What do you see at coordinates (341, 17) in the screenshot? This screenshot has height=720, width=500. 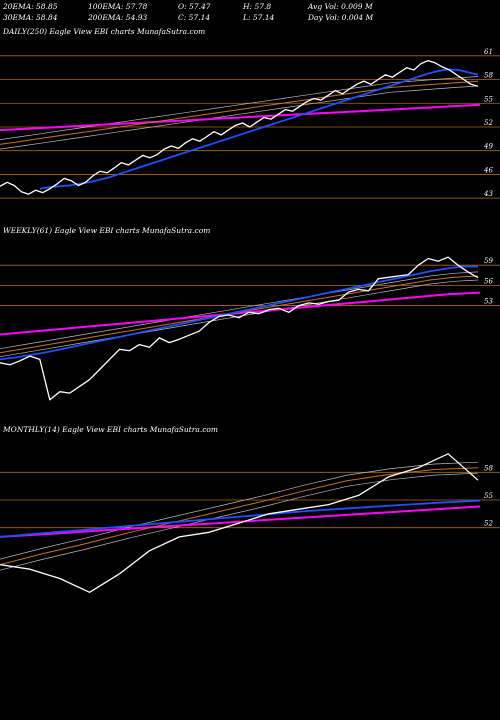 I see `day-volume-value: Day Vol: 0.004 M` at bounding box center [341, 17].